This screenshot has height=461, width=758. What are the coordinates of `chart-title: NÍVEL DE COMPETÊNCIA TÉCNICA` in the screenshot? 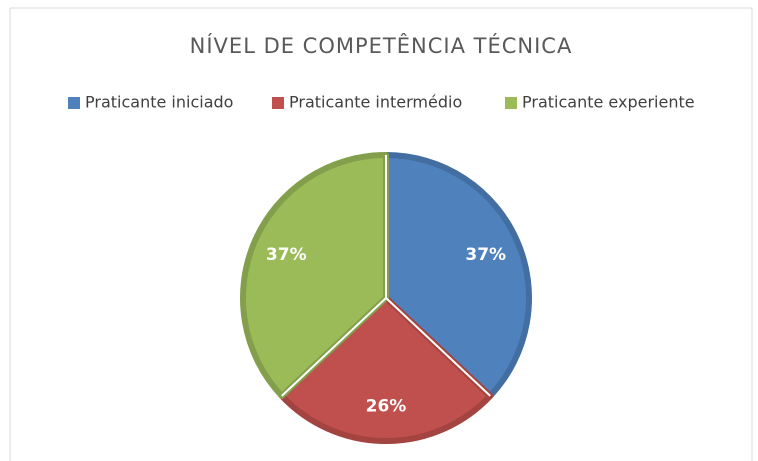 It's located at (381, 45).